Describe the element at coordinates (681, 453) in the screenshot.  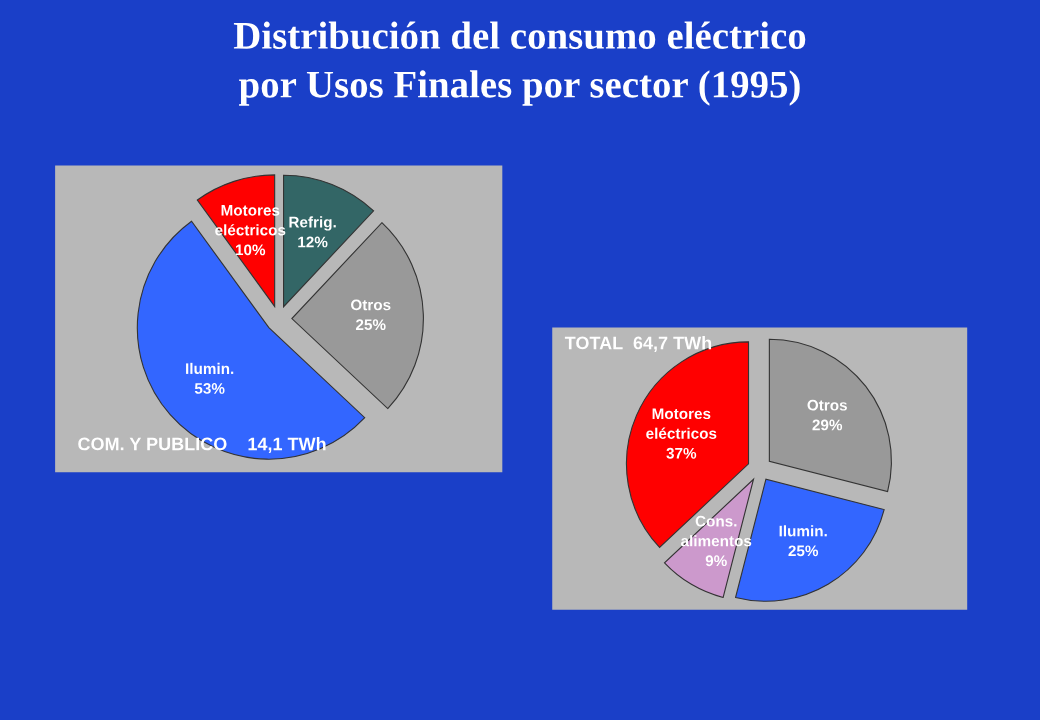
I see `data-label: 37%` at that location.